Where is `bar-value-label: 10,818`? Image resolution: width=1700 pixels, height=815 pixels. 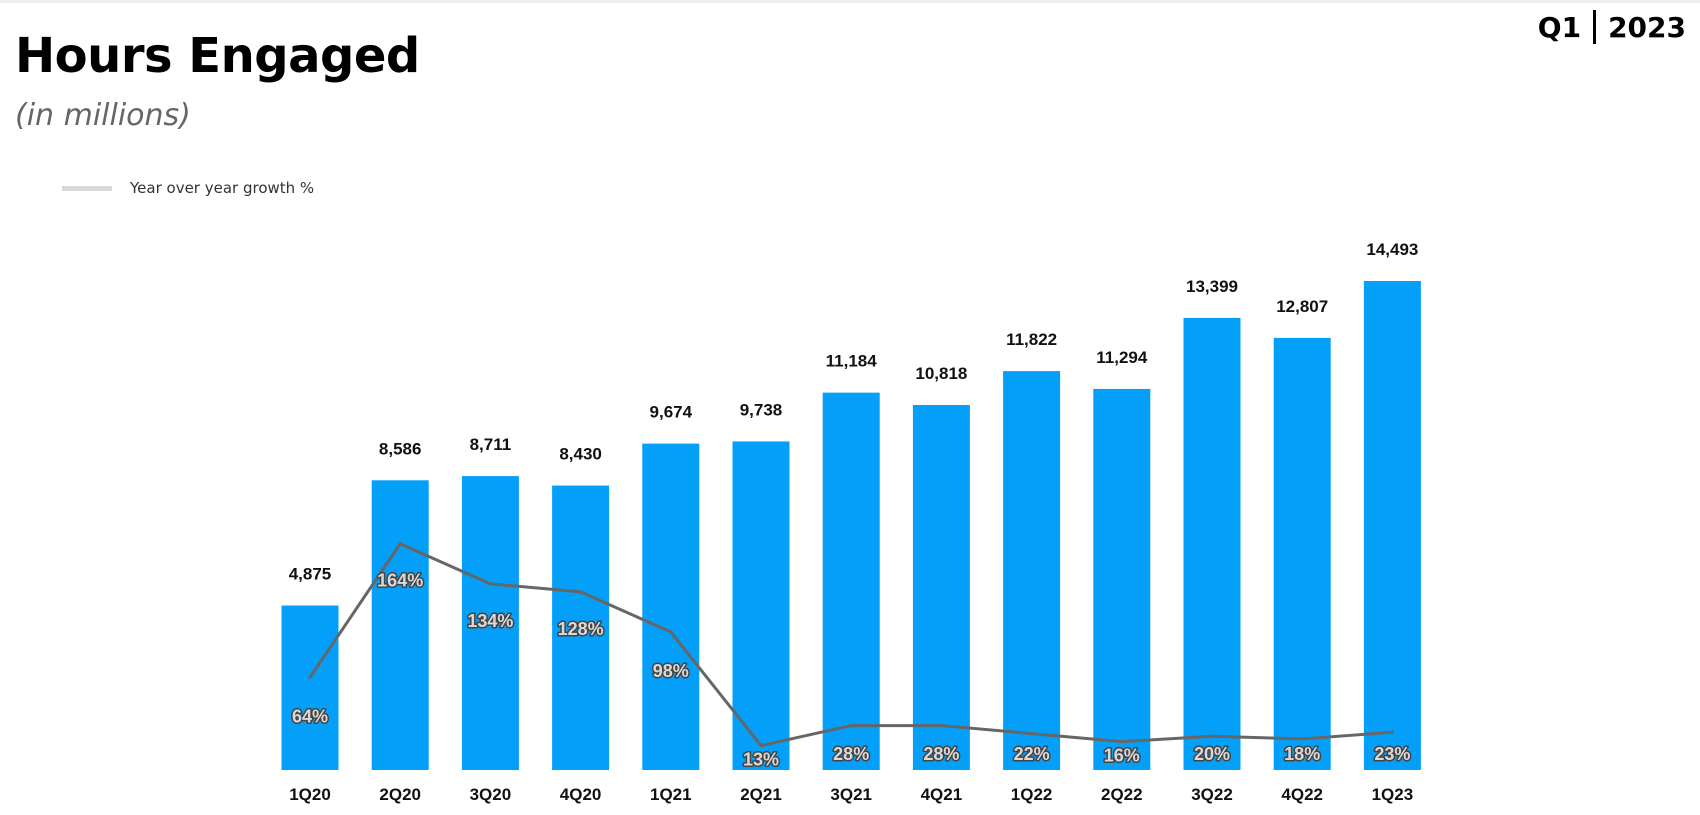 bar-value-label: 10,818 is located at coordinates (941, 373).